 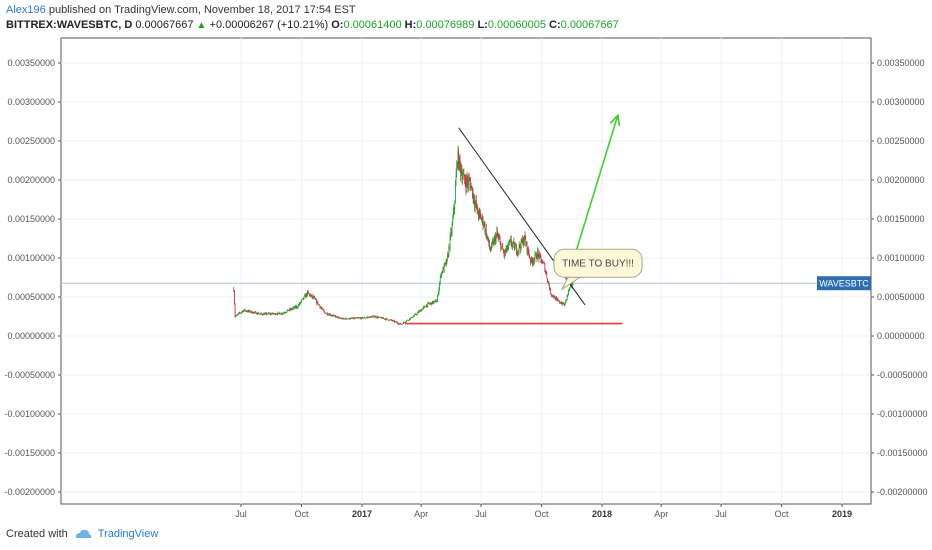 I want to click on y-tick-label-right: 0.00350000, so click(x=901, y=63).